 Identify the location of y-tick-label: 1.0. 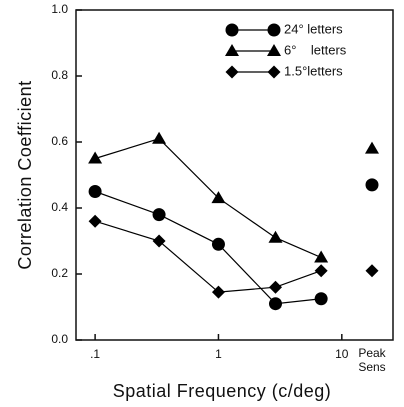
(59, 9).